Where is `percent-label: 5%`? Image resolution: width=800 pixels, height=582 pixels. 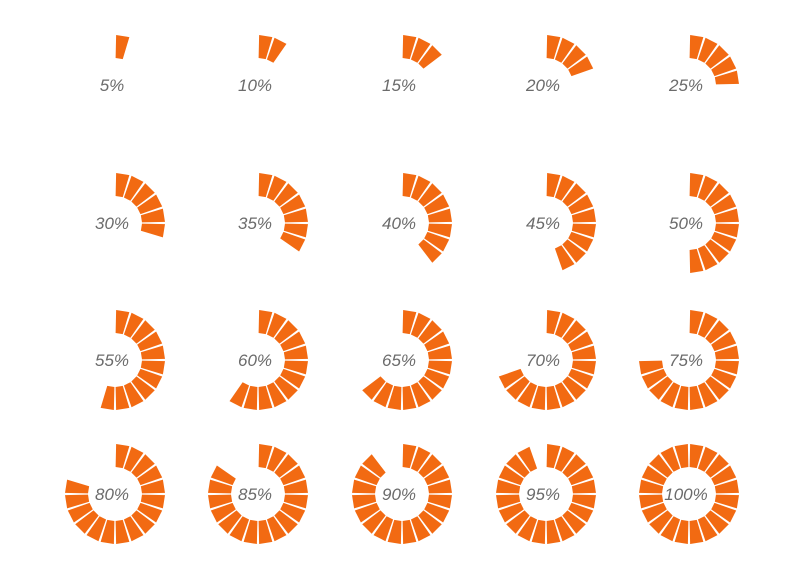 percent-label: 5% is located at coordinates (112, 85).